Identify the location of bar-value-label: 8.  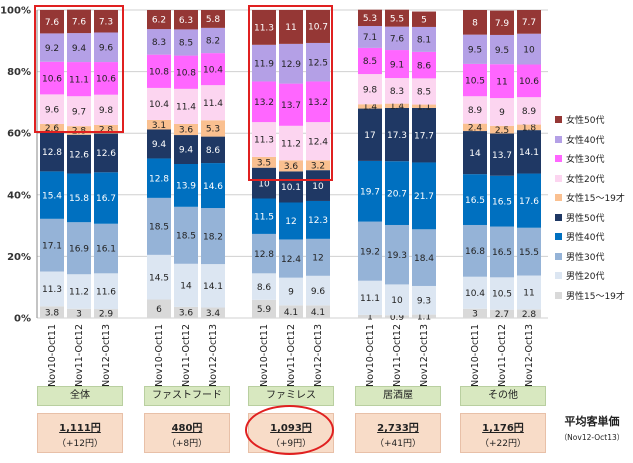
(475, 24).